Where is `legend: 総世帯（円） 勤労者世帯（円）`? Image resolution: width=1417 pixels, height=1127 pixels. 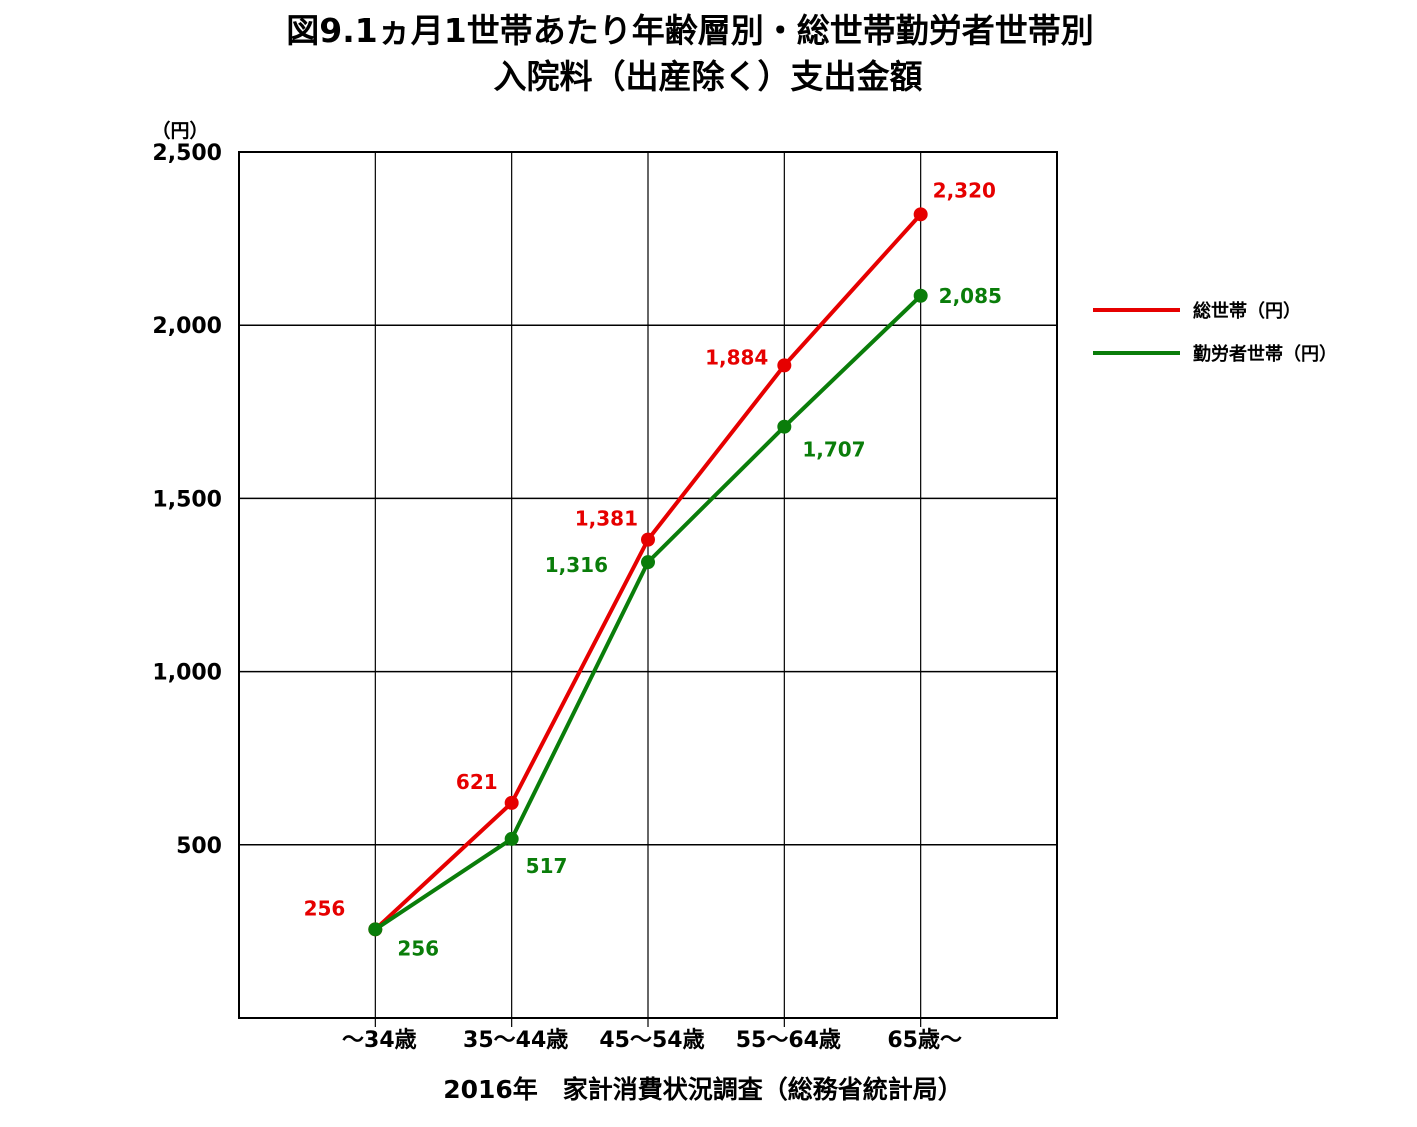 legend: 総世帯（円） 勤労者世帯（円） is located at coordinates (1215, 332).